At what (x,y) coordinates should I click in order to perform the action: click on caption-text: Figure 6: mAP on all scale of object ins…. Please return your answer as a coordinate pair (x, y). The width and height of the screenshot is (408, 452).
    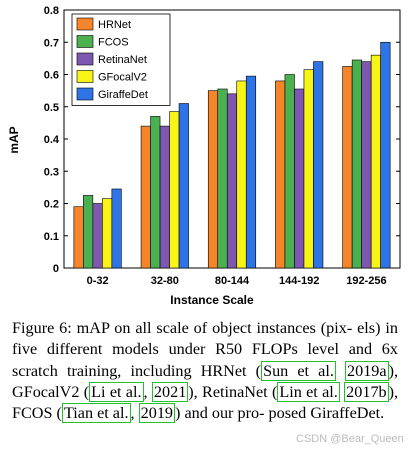
    Looking at the image, I should click on (205, 349).